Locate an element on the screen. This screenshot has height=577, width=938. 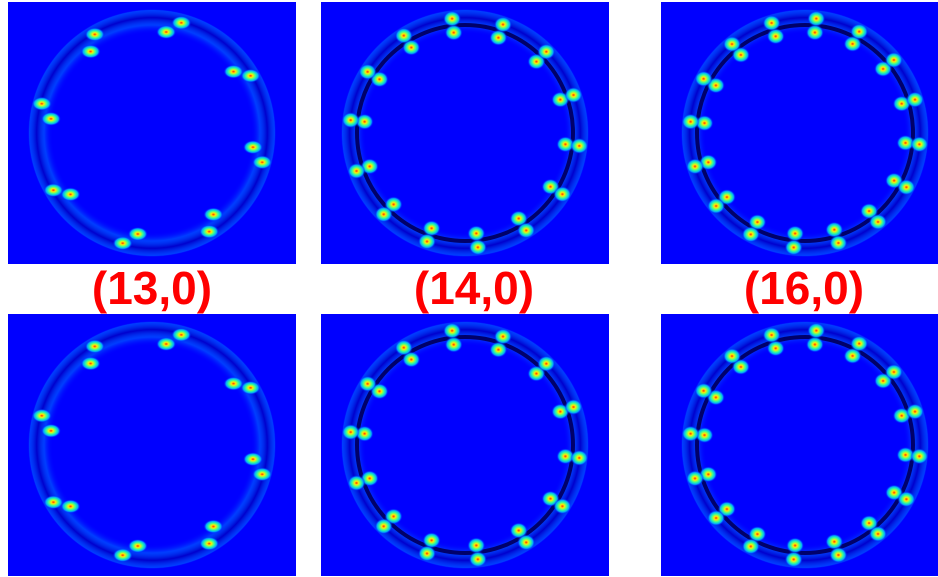
label-16-0: (16,0) is located at coordinates (804, 288).